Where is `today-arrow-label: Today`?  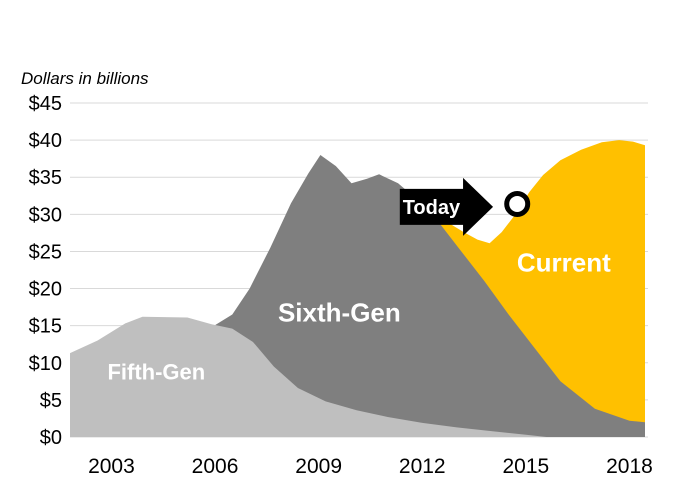 today-arrow-label: Today is located at coordinates (432, 208).